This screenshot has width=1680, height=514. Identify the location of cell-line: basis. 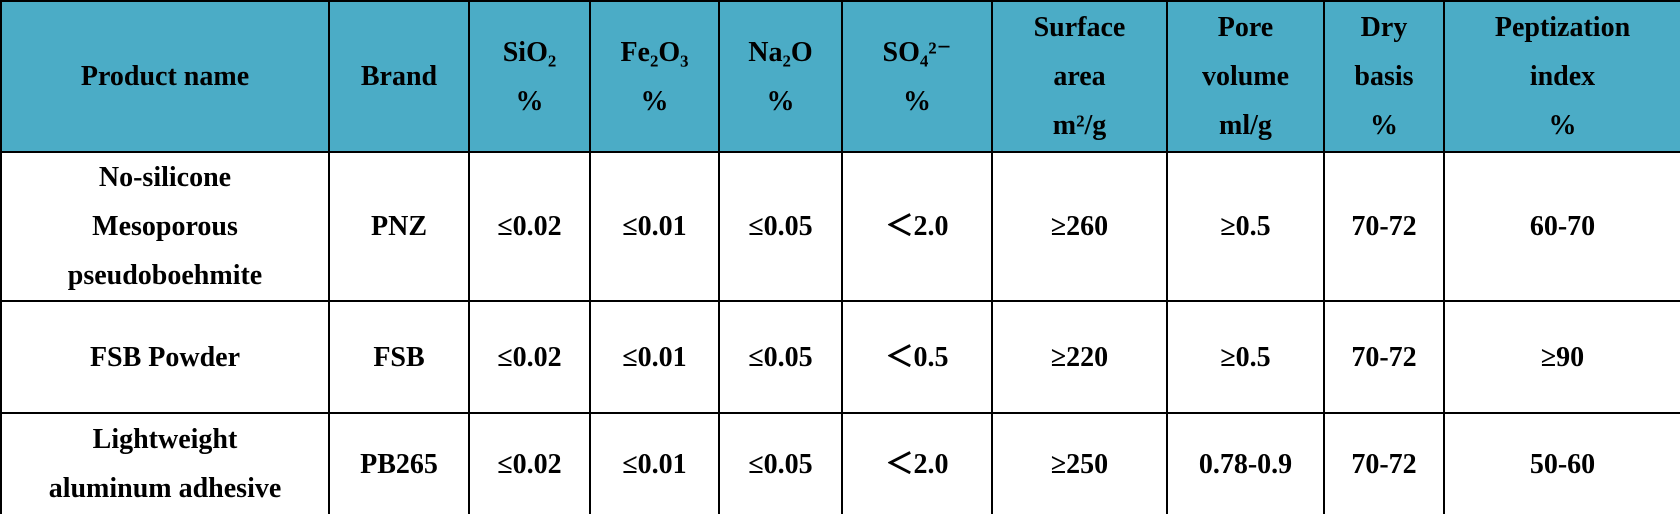
(1384, 76).